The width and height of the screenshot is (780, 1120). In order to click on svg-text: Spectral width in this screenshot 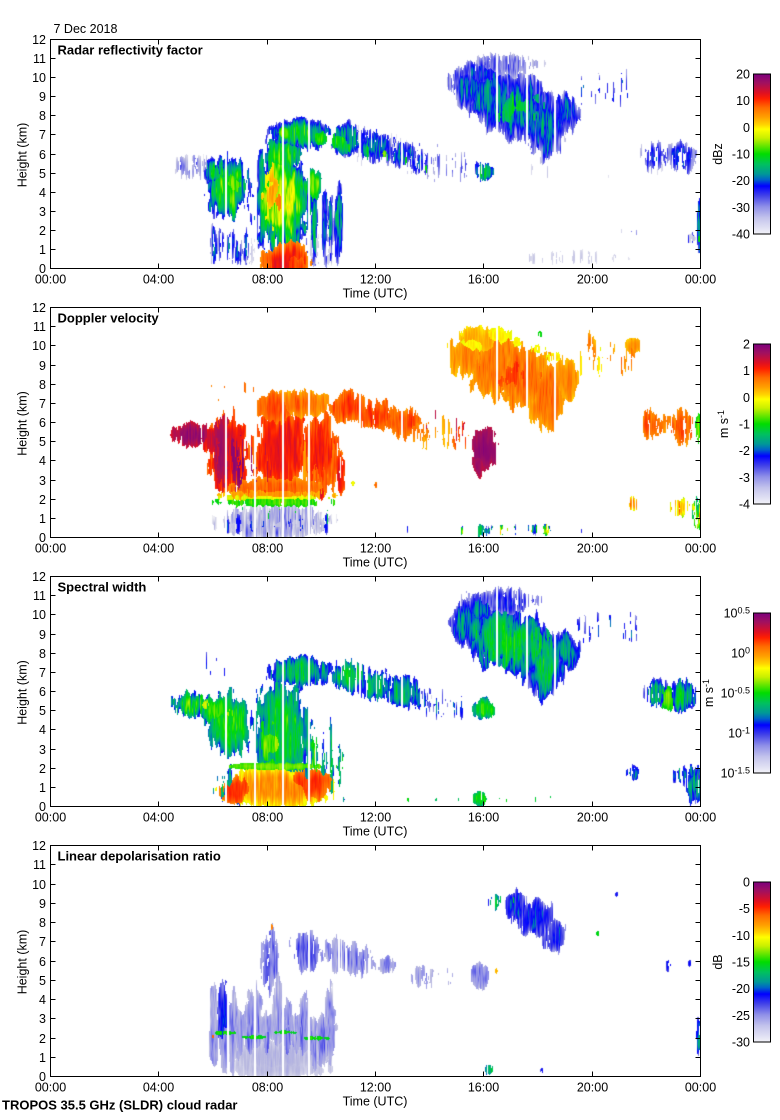, I will do `click(102, 587)`.